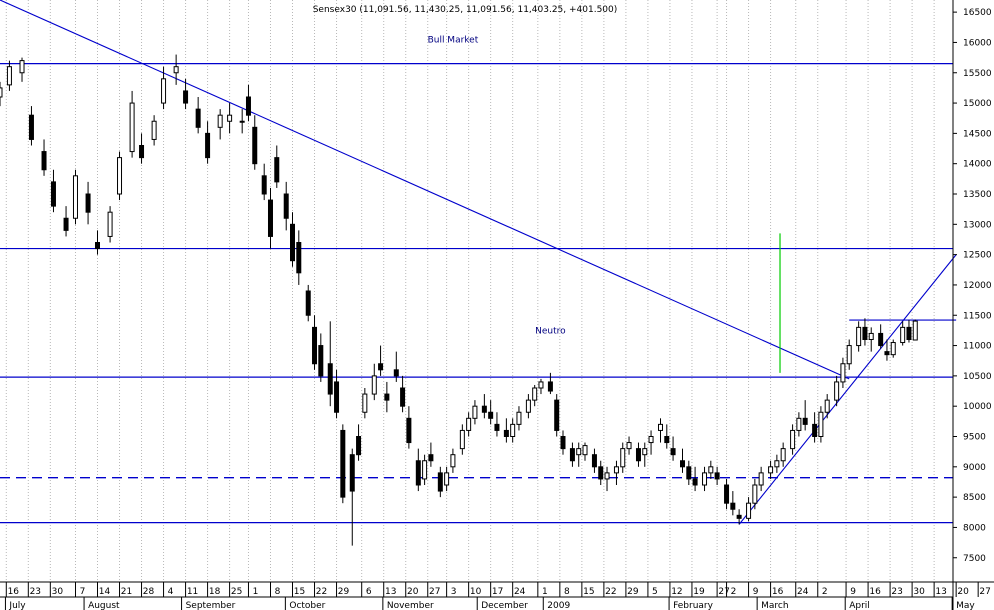 This screenshot has height=610, width=994. I want to click on x-tick-label: 28, so click(149, 592).